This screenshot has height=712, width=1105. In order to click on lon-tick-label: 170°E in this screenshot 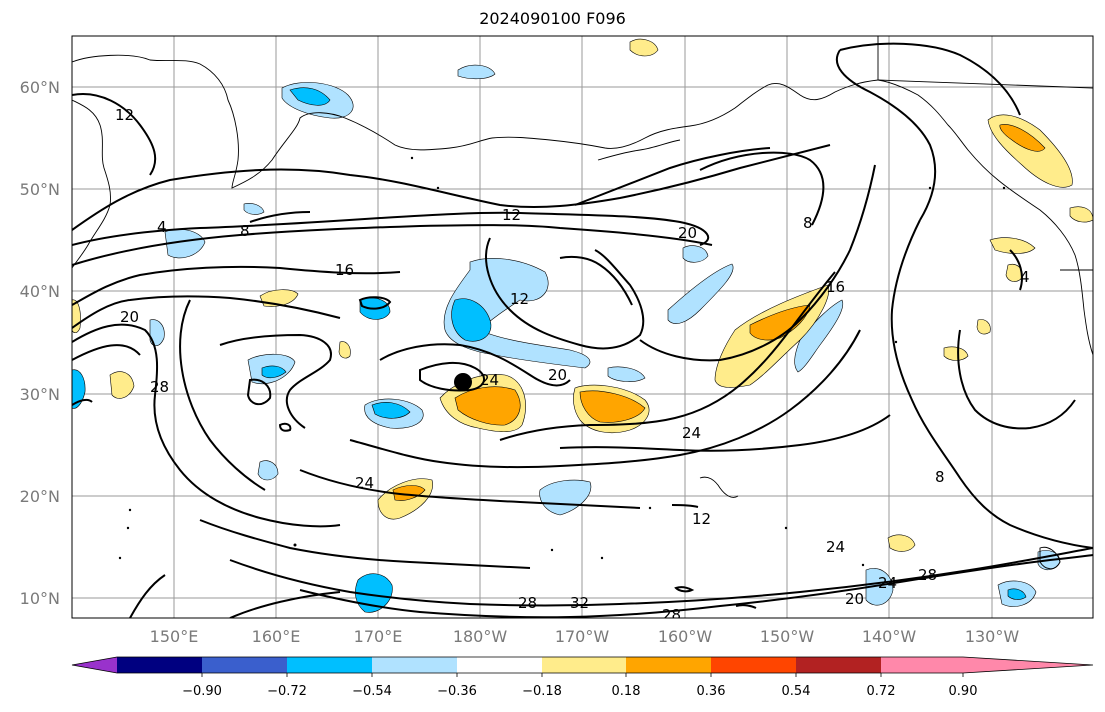, I will do `click(378, 636)`.